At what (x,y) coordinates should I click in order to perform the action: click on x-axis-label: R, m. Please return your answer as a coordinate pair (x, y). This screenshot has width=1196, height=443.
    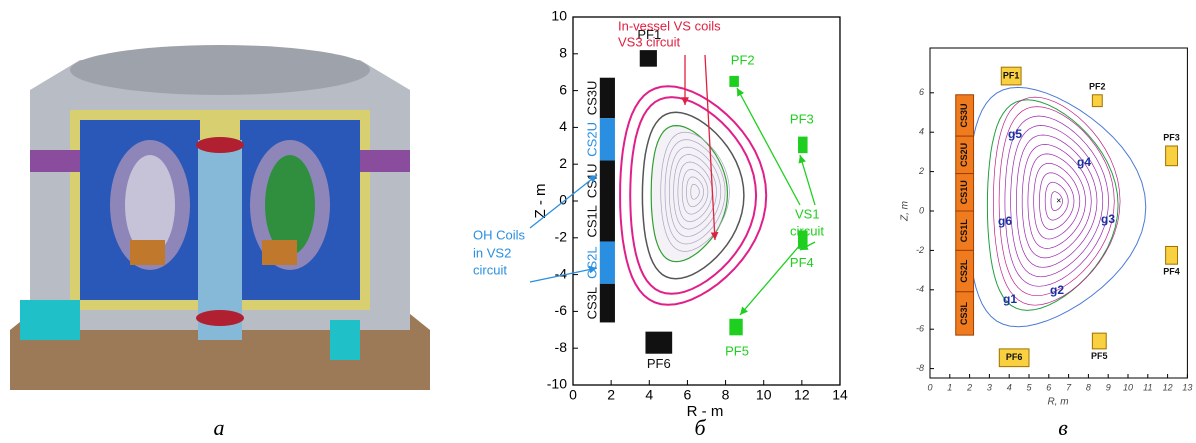
    Looking at the image, I should click on (1057, 402).